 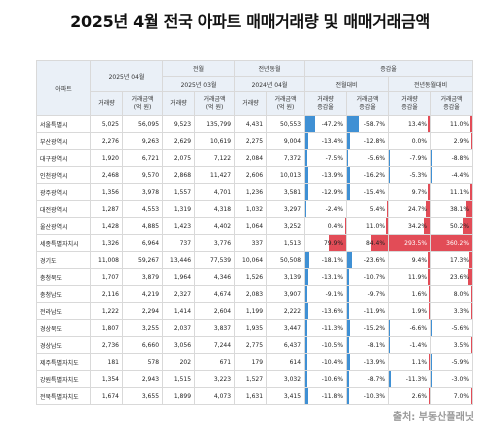 I want to click on change-rate-cell: 1.1%, so click(x=410, y=362).